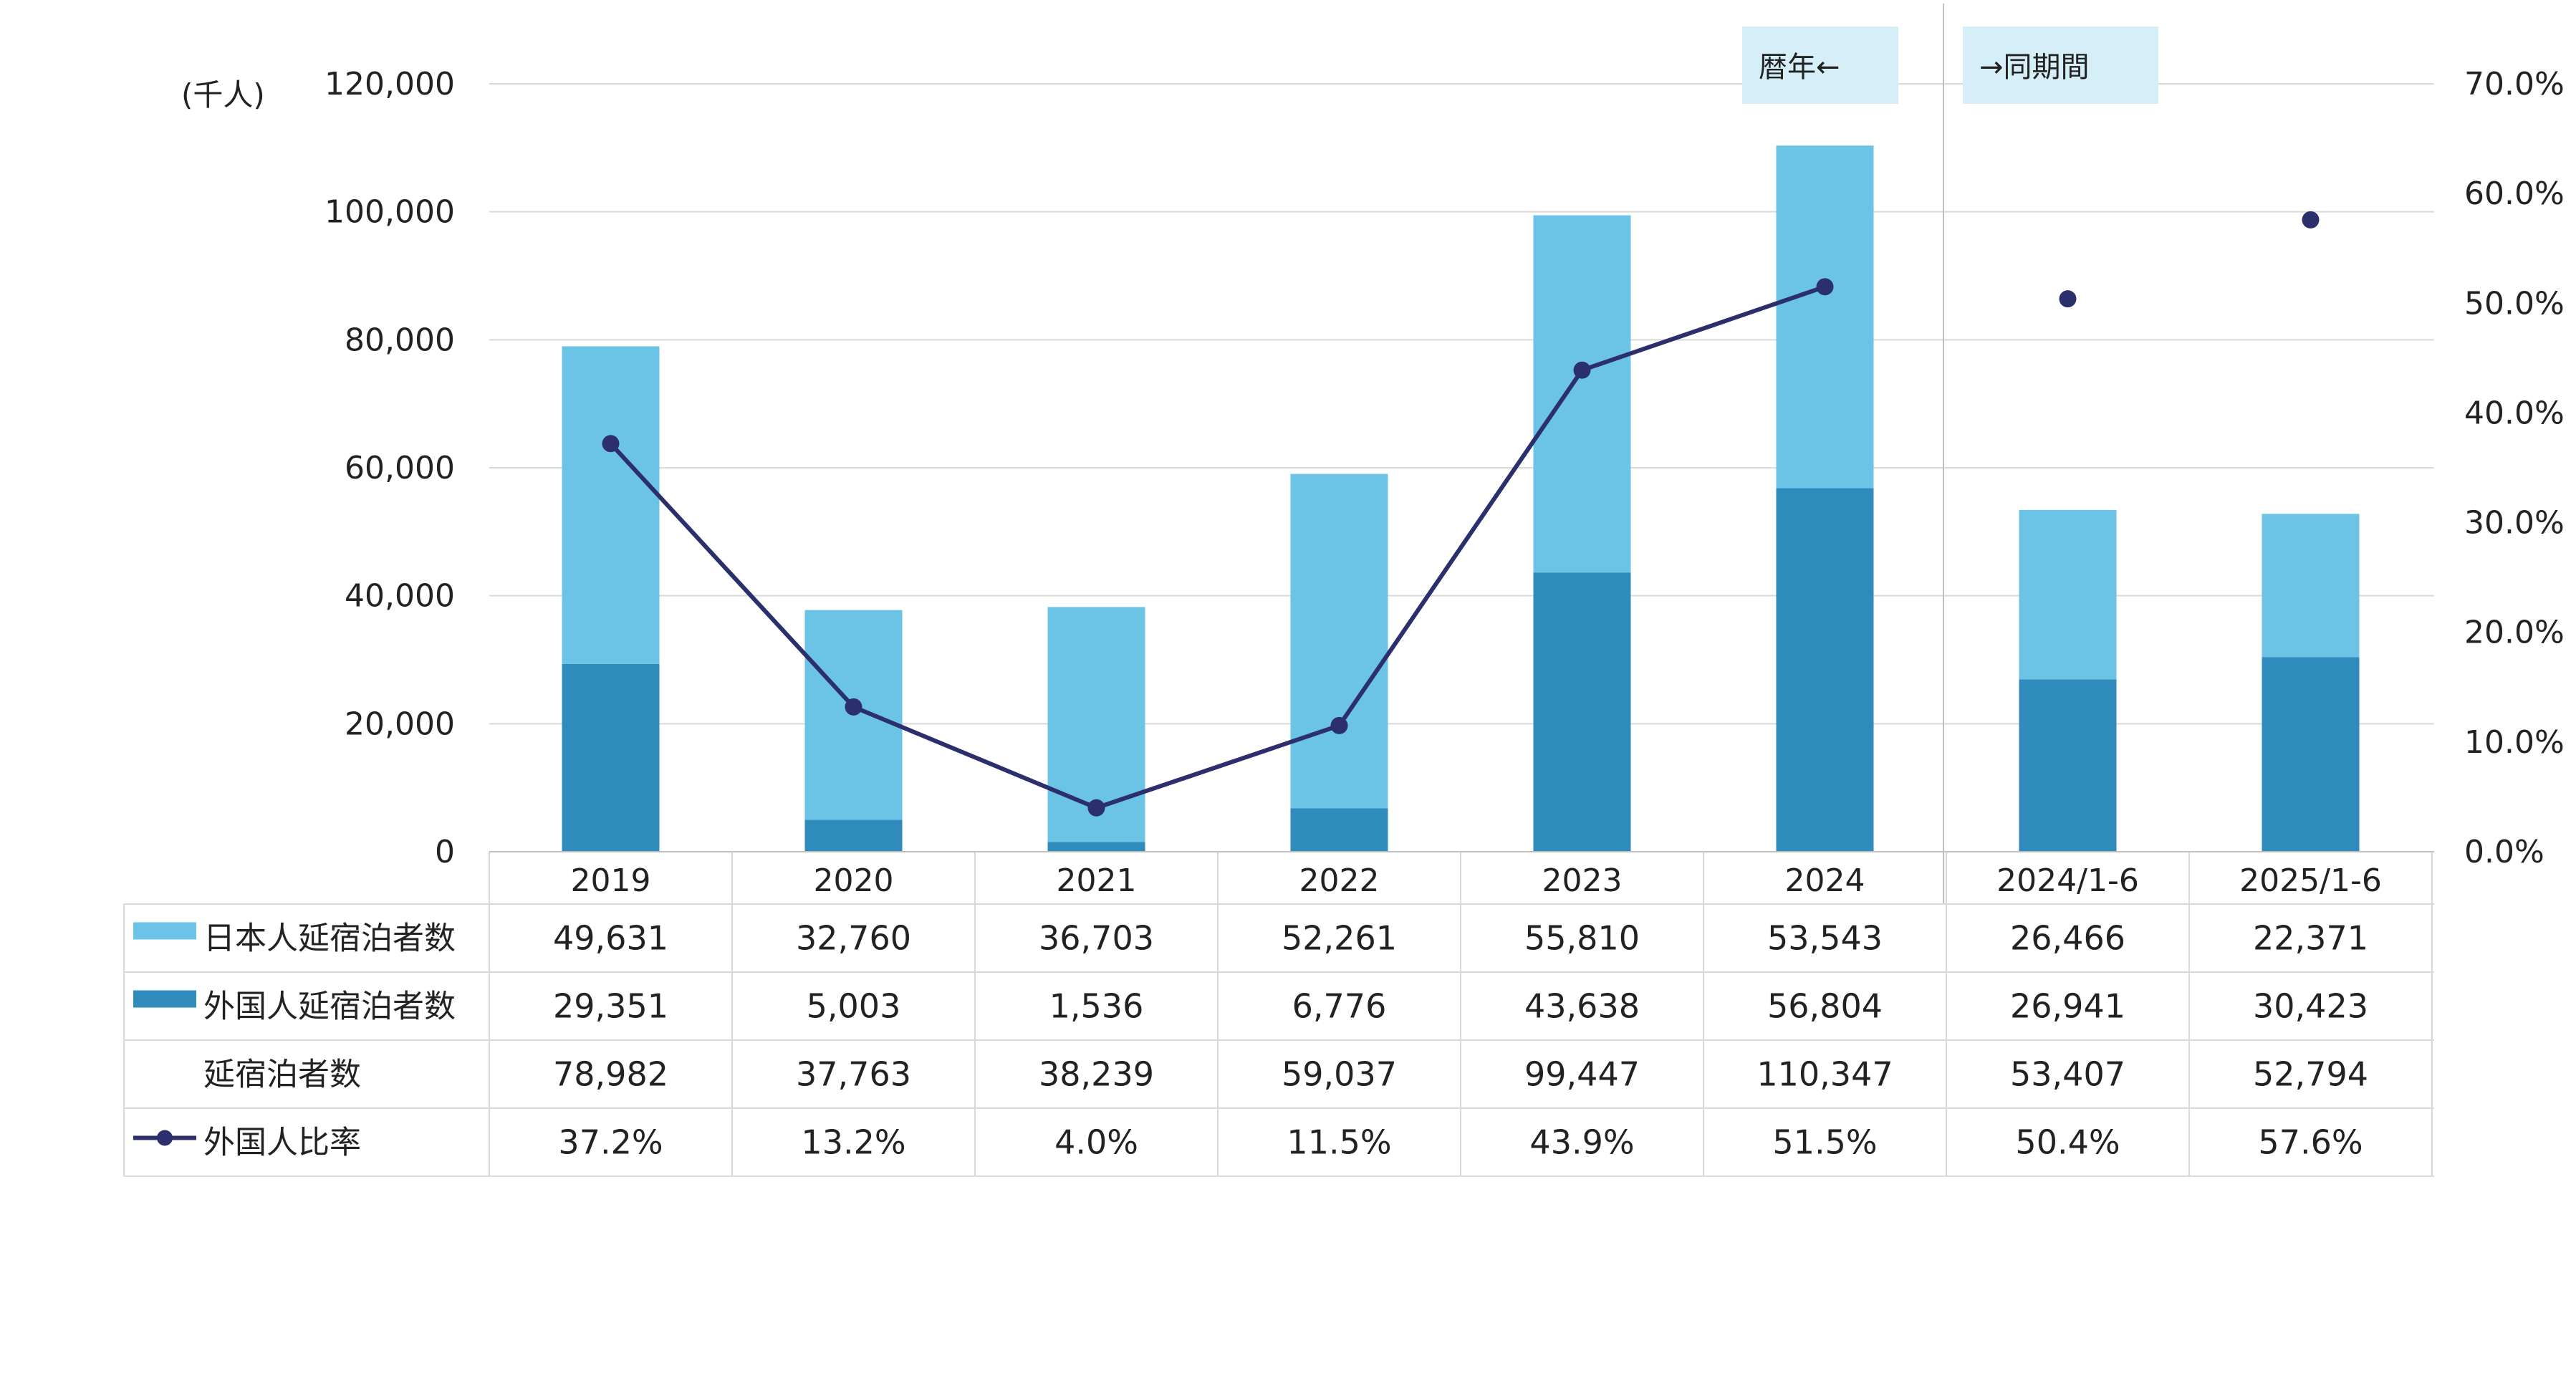  I want to click on table-cell: 52,261, so click(1339, 938).